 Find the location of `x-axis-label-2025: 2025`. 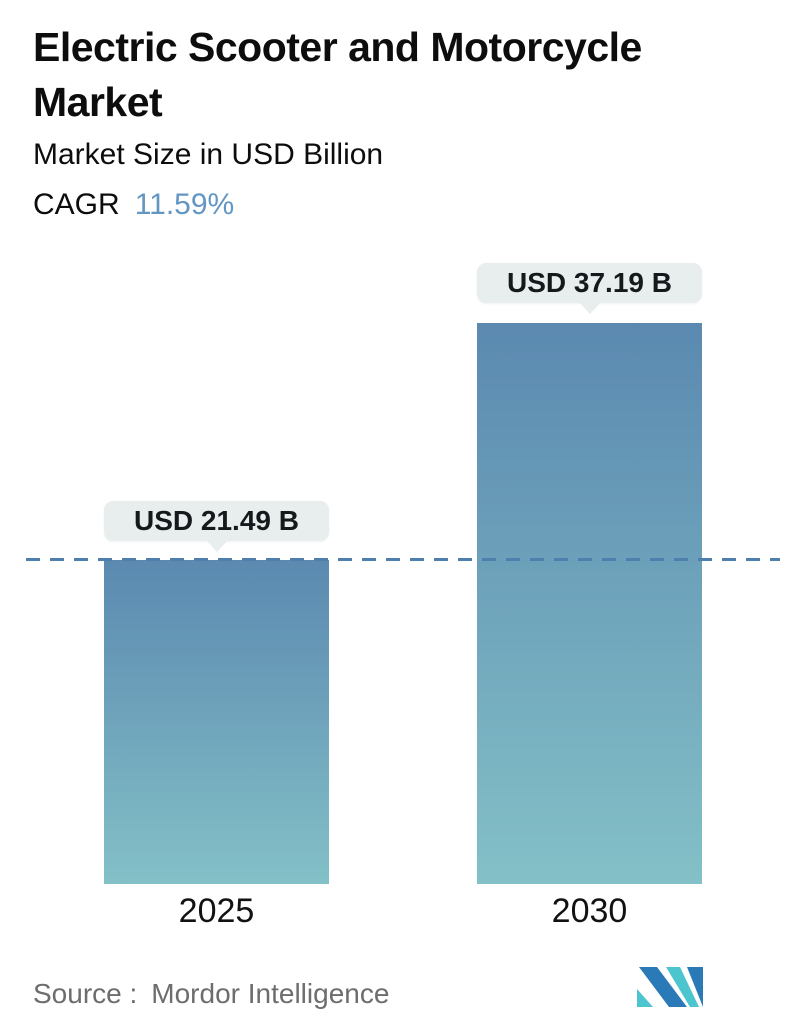

x-axis-label-2025: 2025 is located at coordinates (216, 911).